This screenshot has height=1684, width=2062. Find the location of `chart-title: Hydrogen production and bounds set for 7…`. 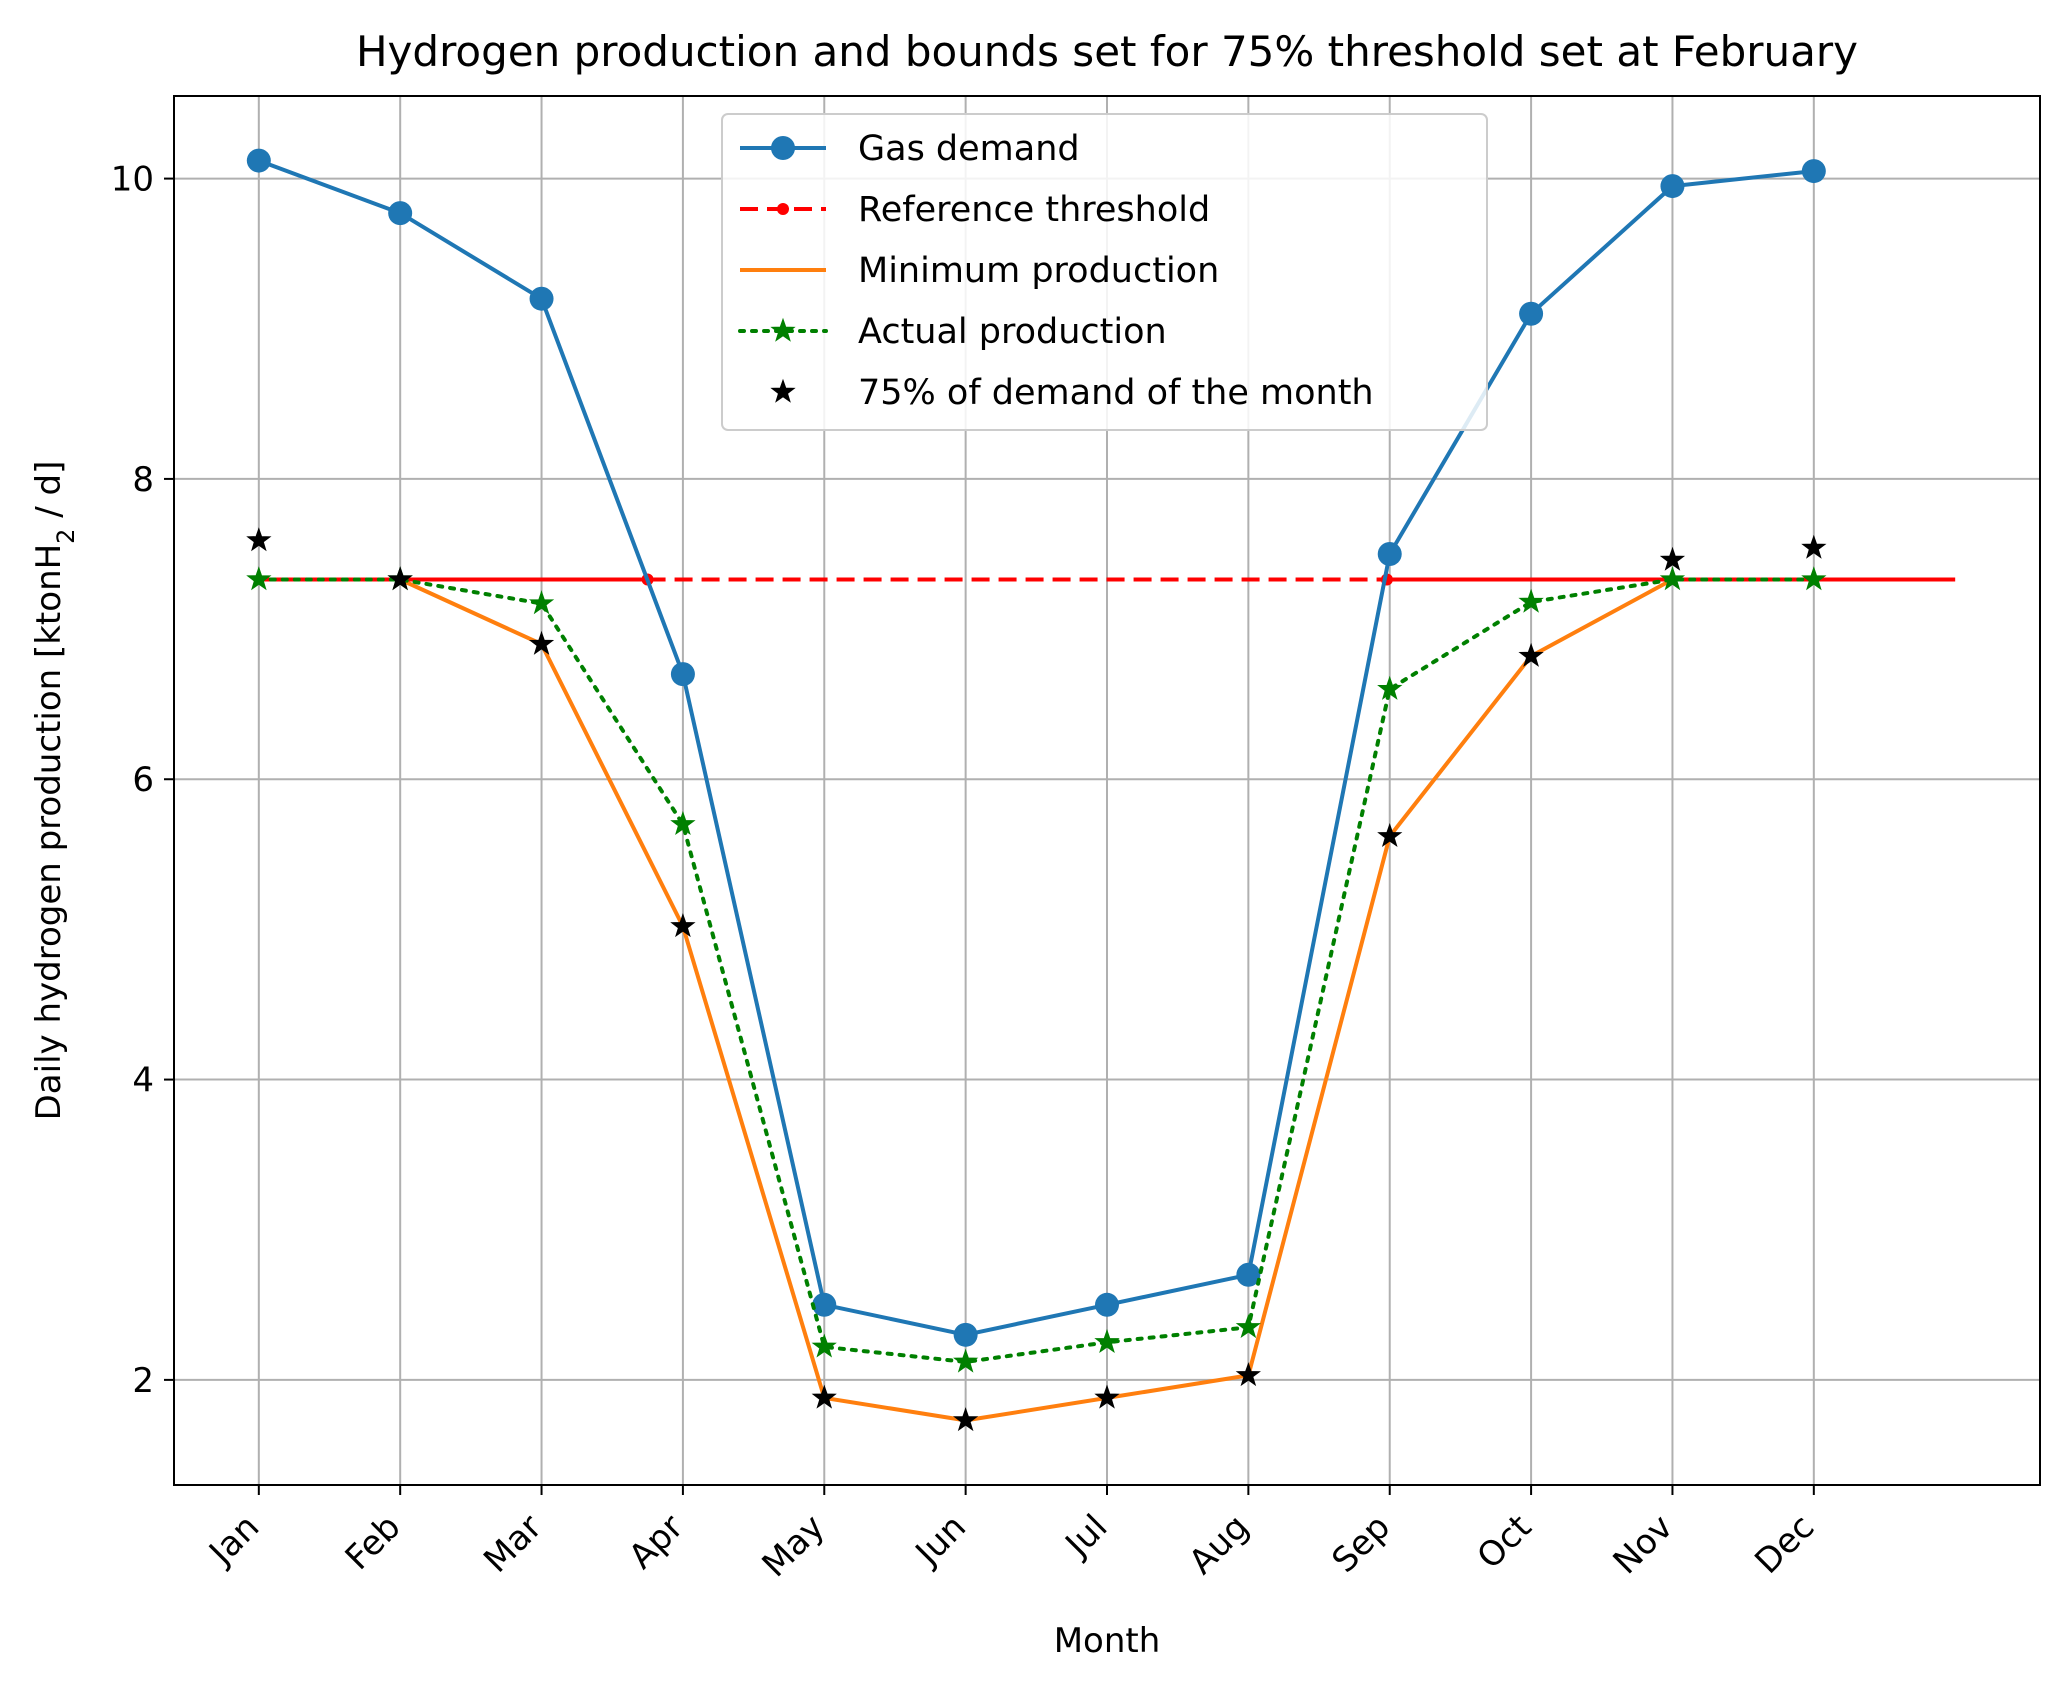

chart-title: Hydrogen production and bounds set for 7… is located at coordinates (1107, 51).